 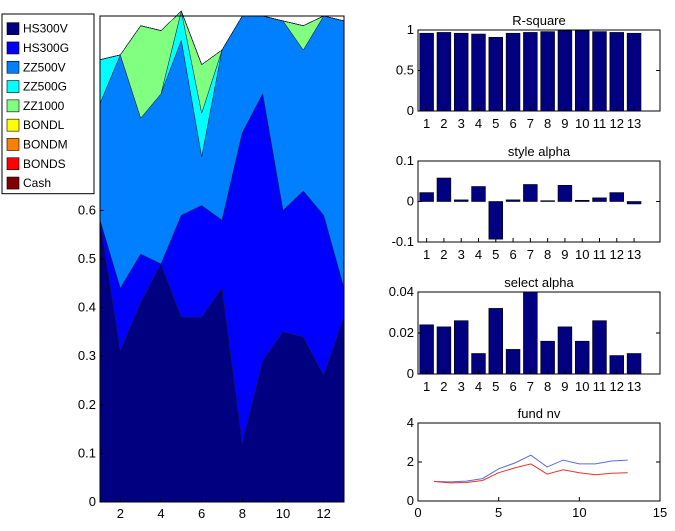 What do you see at coordinates (283, 513) in the screenshot?
I see `area-xtick-label: 10` at bounding box center [283, 513].